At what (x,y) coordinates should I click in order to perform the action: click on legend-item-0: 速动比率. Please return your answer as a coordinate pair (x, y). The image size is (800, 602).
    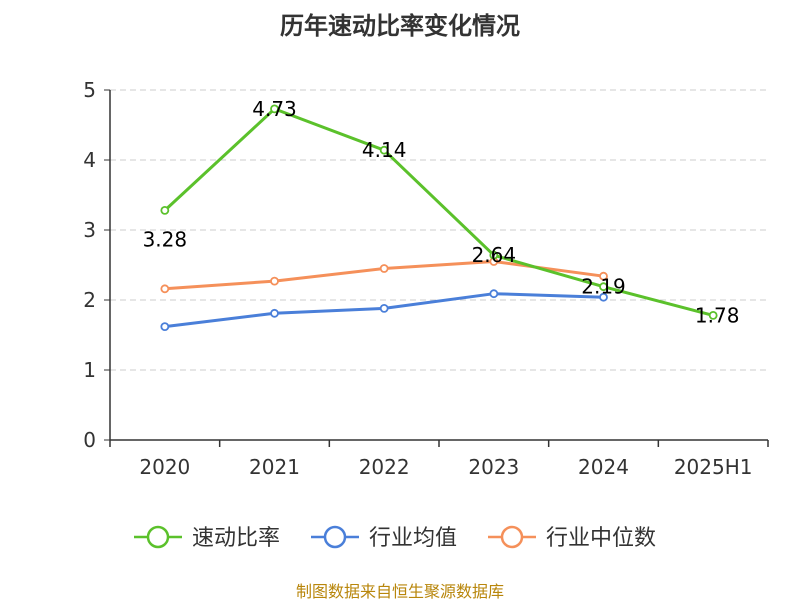
    Looking at the image, I should click on (207, 538).